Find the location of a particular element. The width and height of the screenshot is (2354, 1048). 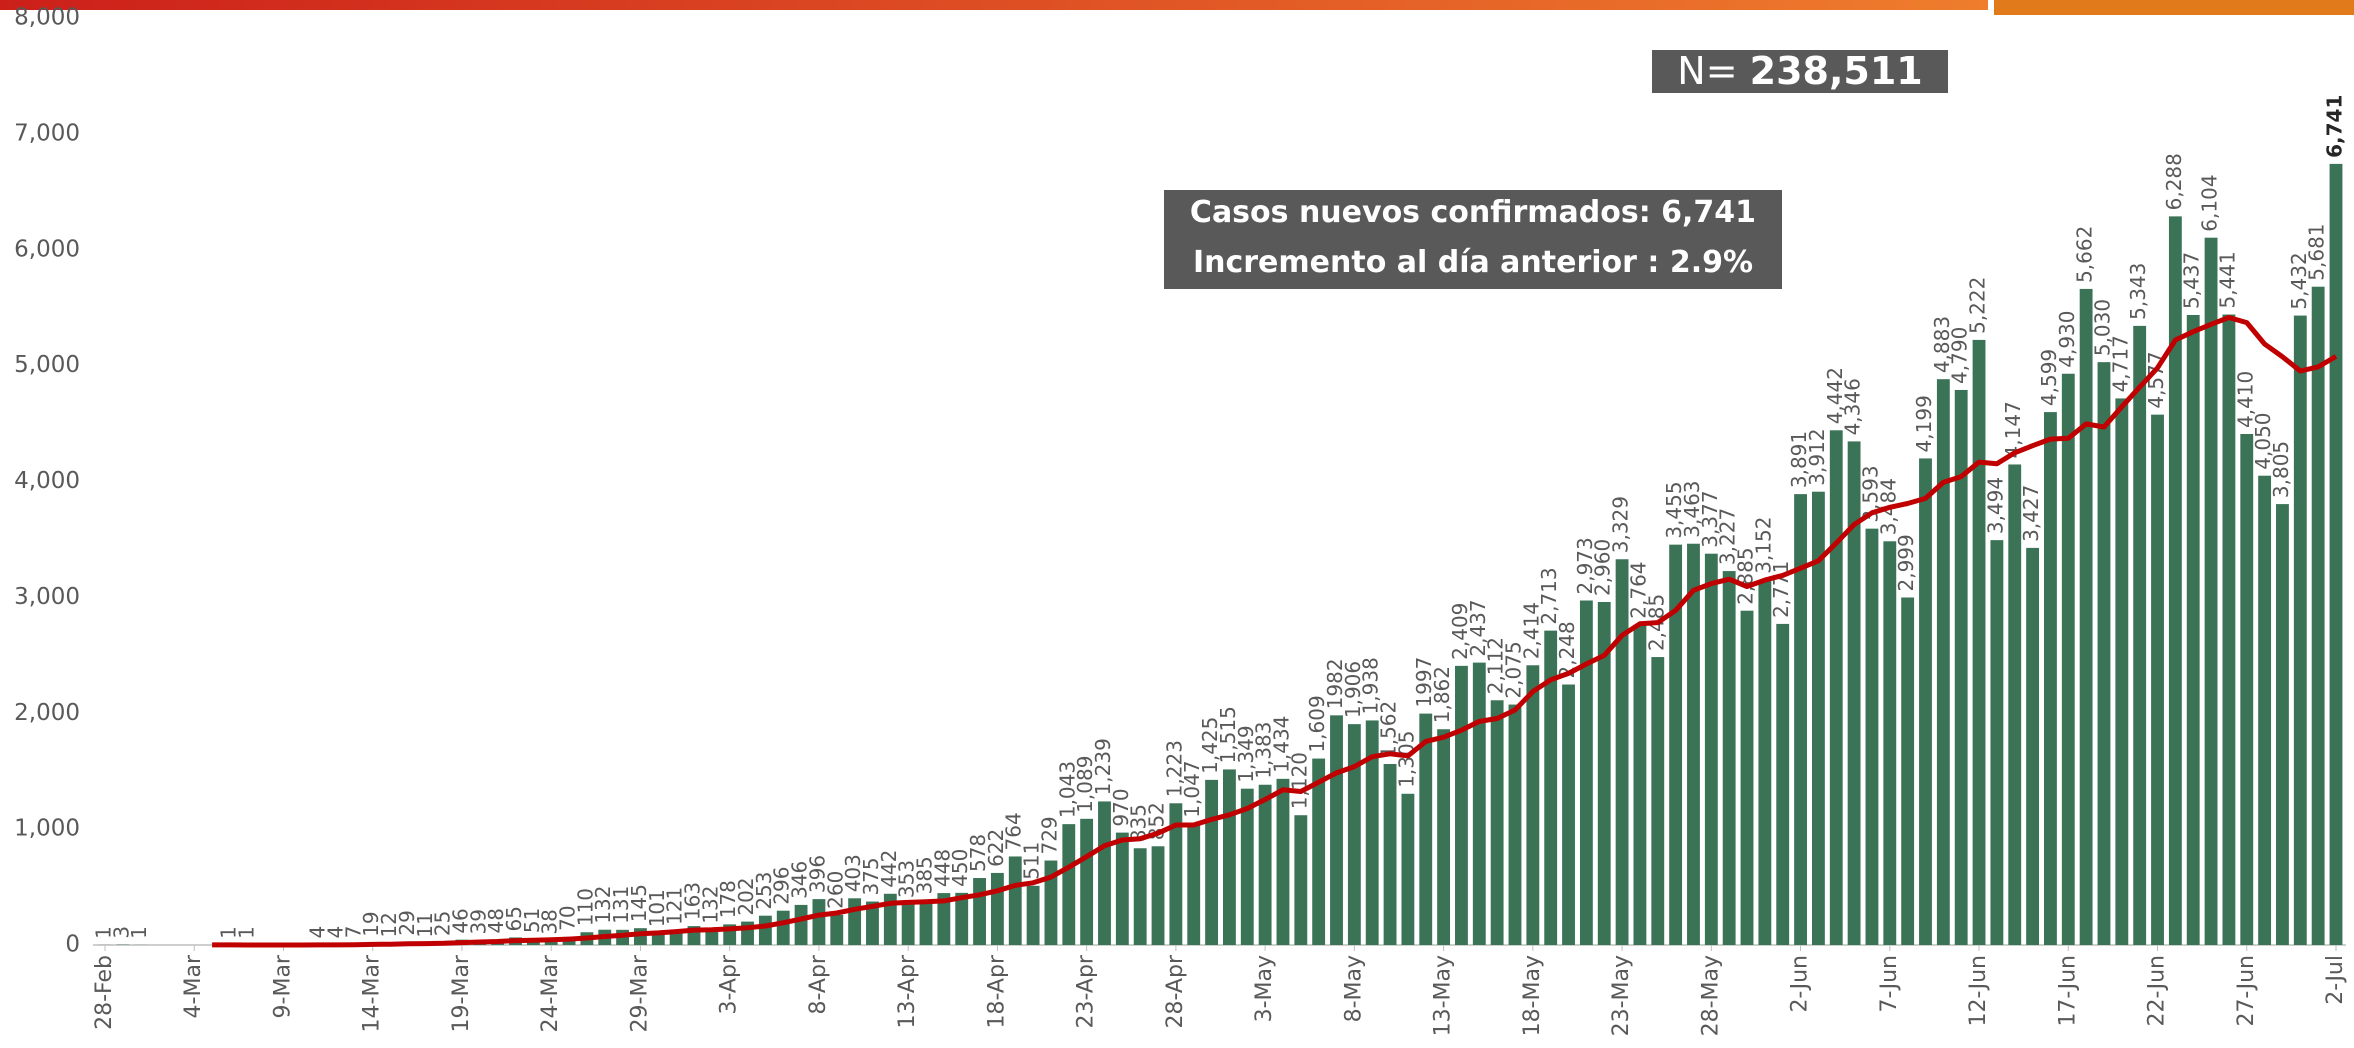

x-tick-label: 14-Mar is located at coordinates (372, 993).